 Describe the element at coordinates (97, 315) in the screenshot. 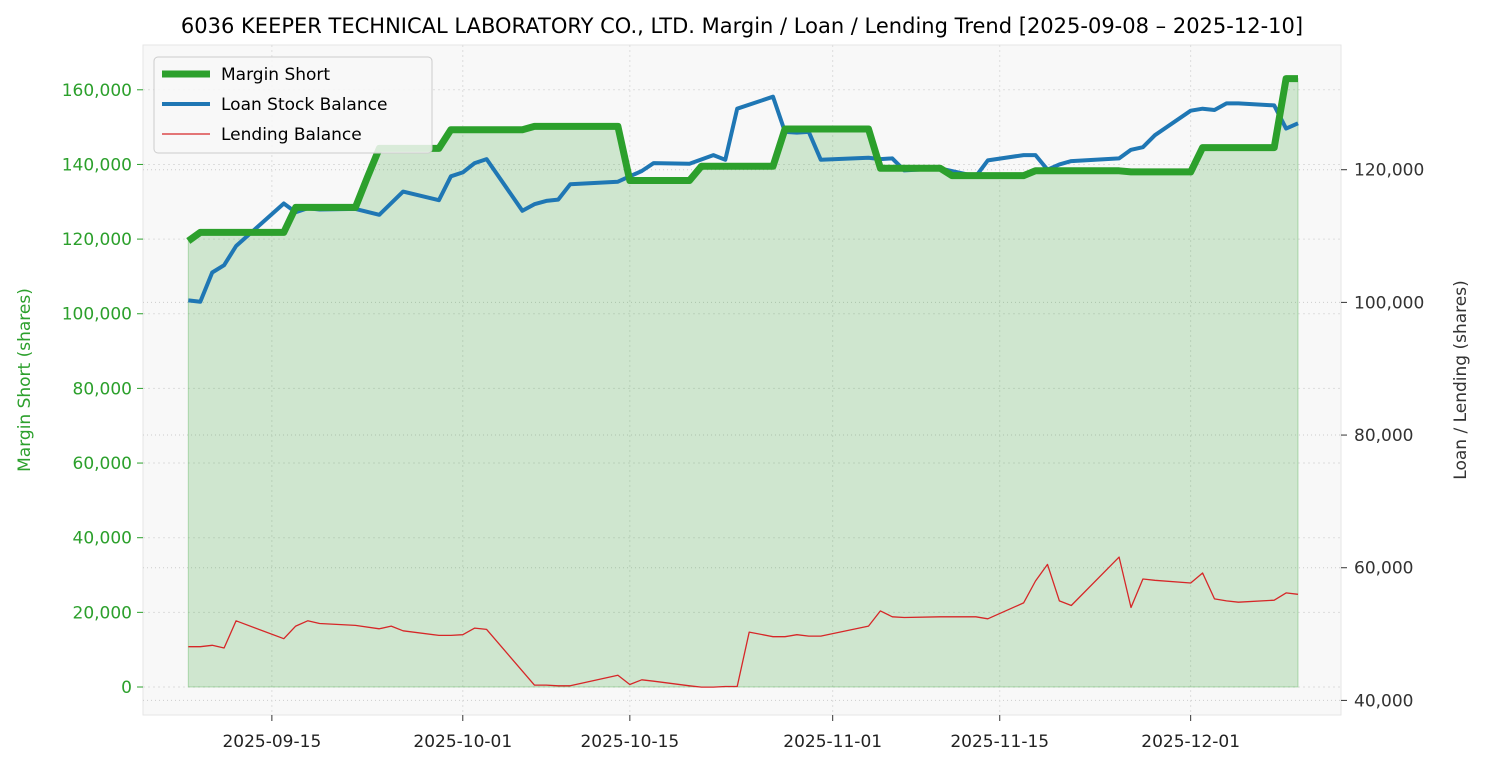

I see `left-tick-label: 100,000` at that location.